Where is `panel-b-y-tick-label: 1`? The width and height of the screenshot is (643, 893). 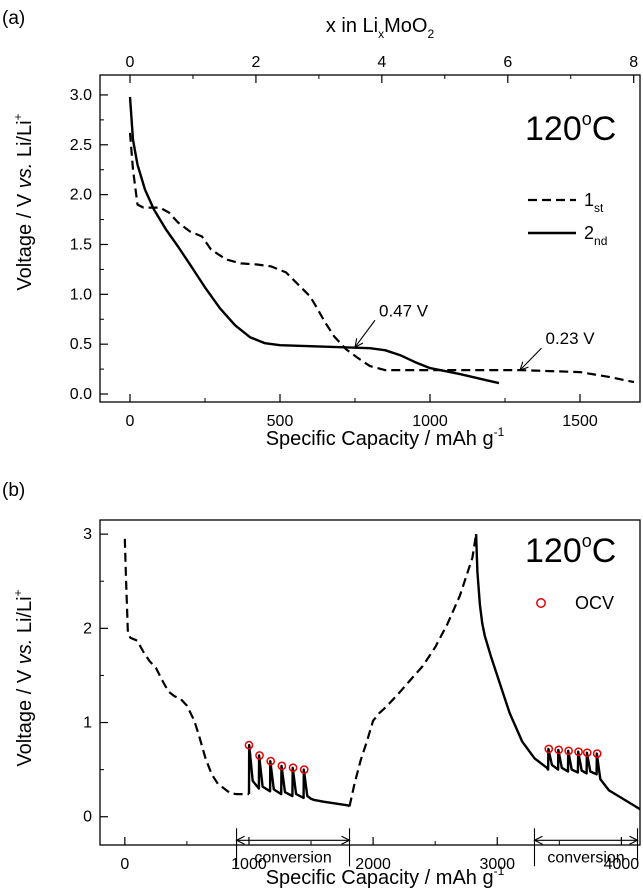
panel-b-y-tick-label: 1 is located at coordinates (87, 723).